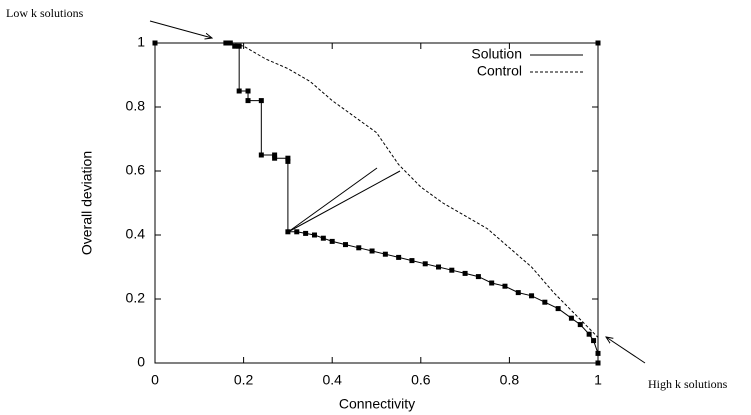  I want to click on x-axis-label: Connectivity, so click(377, 404).